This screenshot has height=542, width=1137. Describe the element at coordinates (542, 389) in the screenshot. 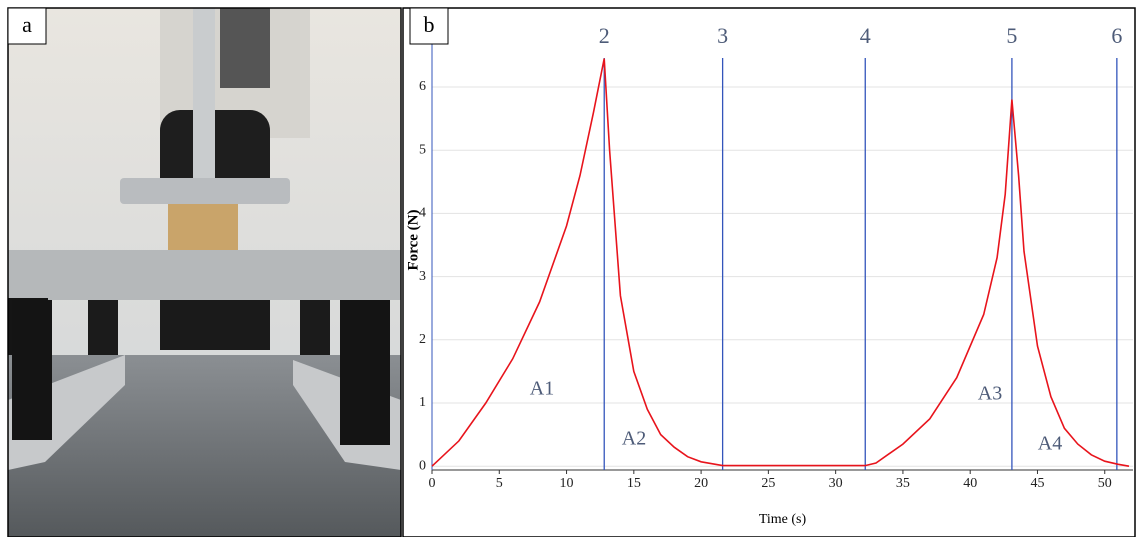

I see `area-label: A1` at that location.